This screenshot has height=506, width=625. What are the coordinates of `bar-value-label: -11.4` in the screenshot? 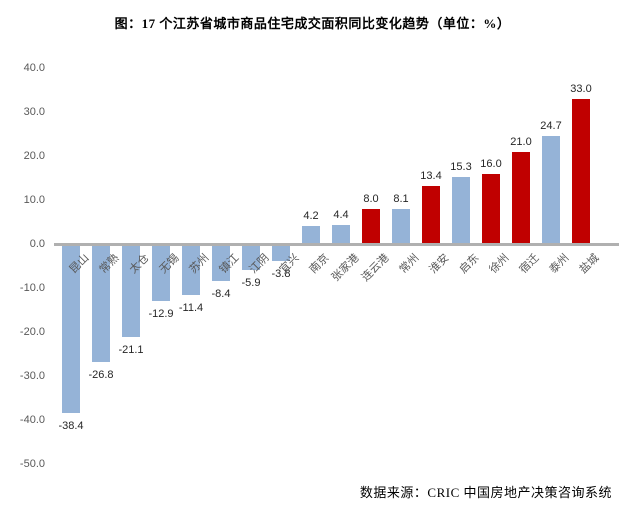 It's located at (191, 307).